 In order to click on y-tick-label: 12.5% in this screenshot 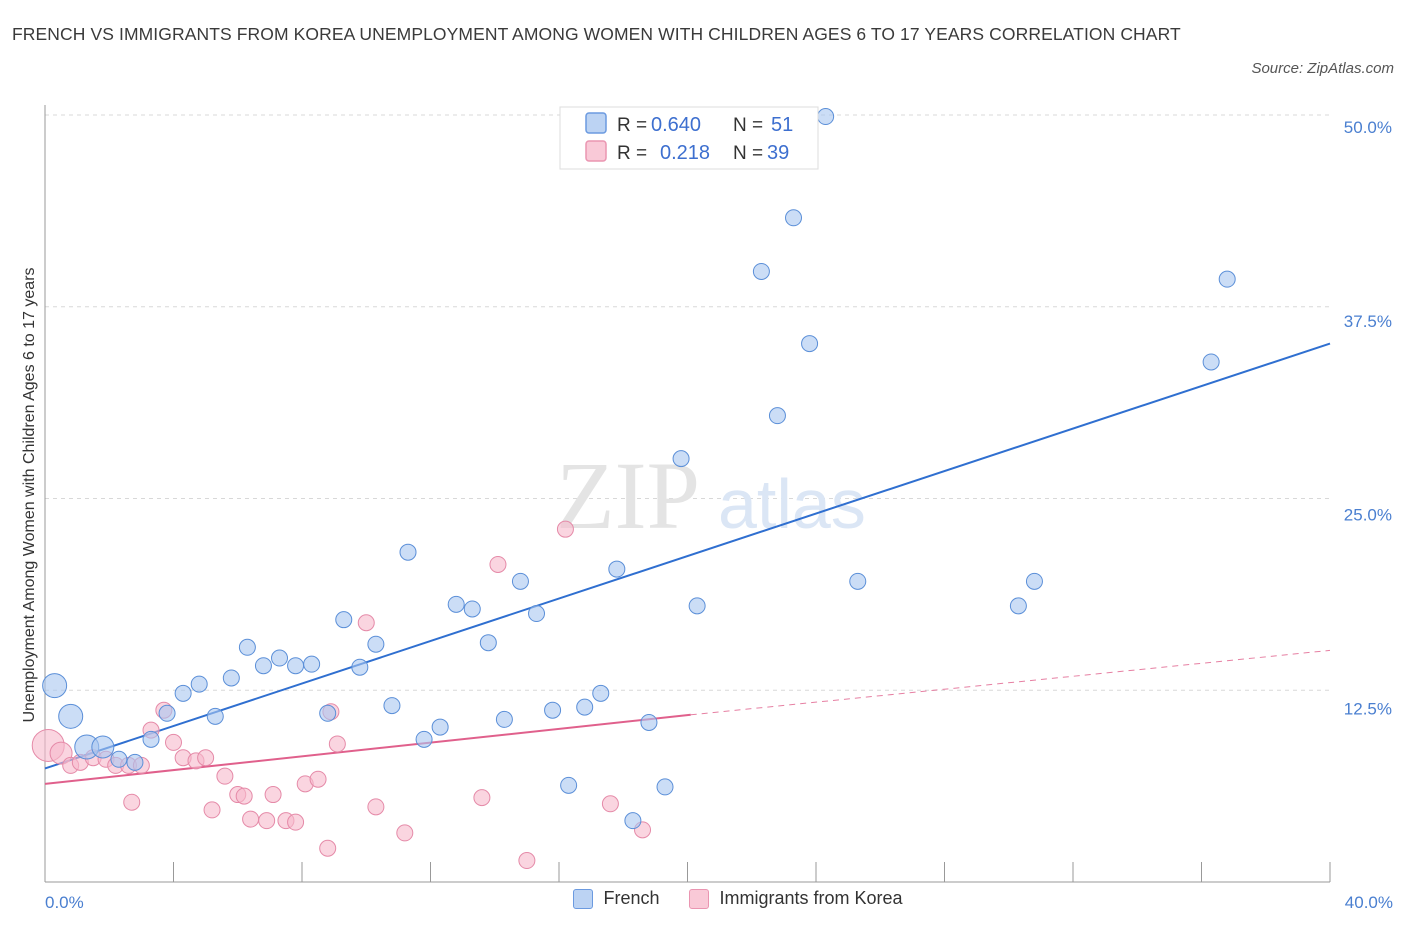, I will do `click(1368, 708)`.